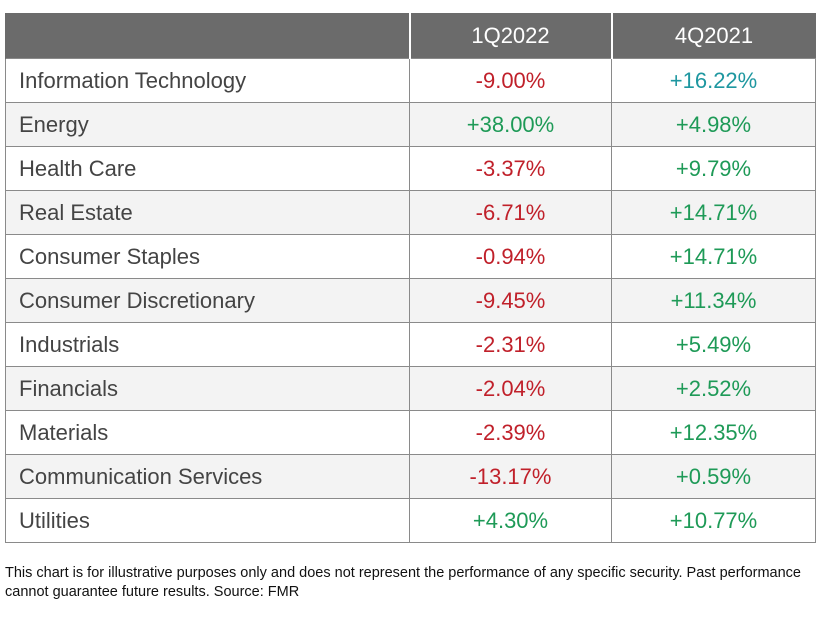 Image resolution: width=824 pixels, height=623 pixels. Describe the element at coordinates (713, 432) in the screenshot. I see `value-4q2021-cell: +12.35%` at that location.